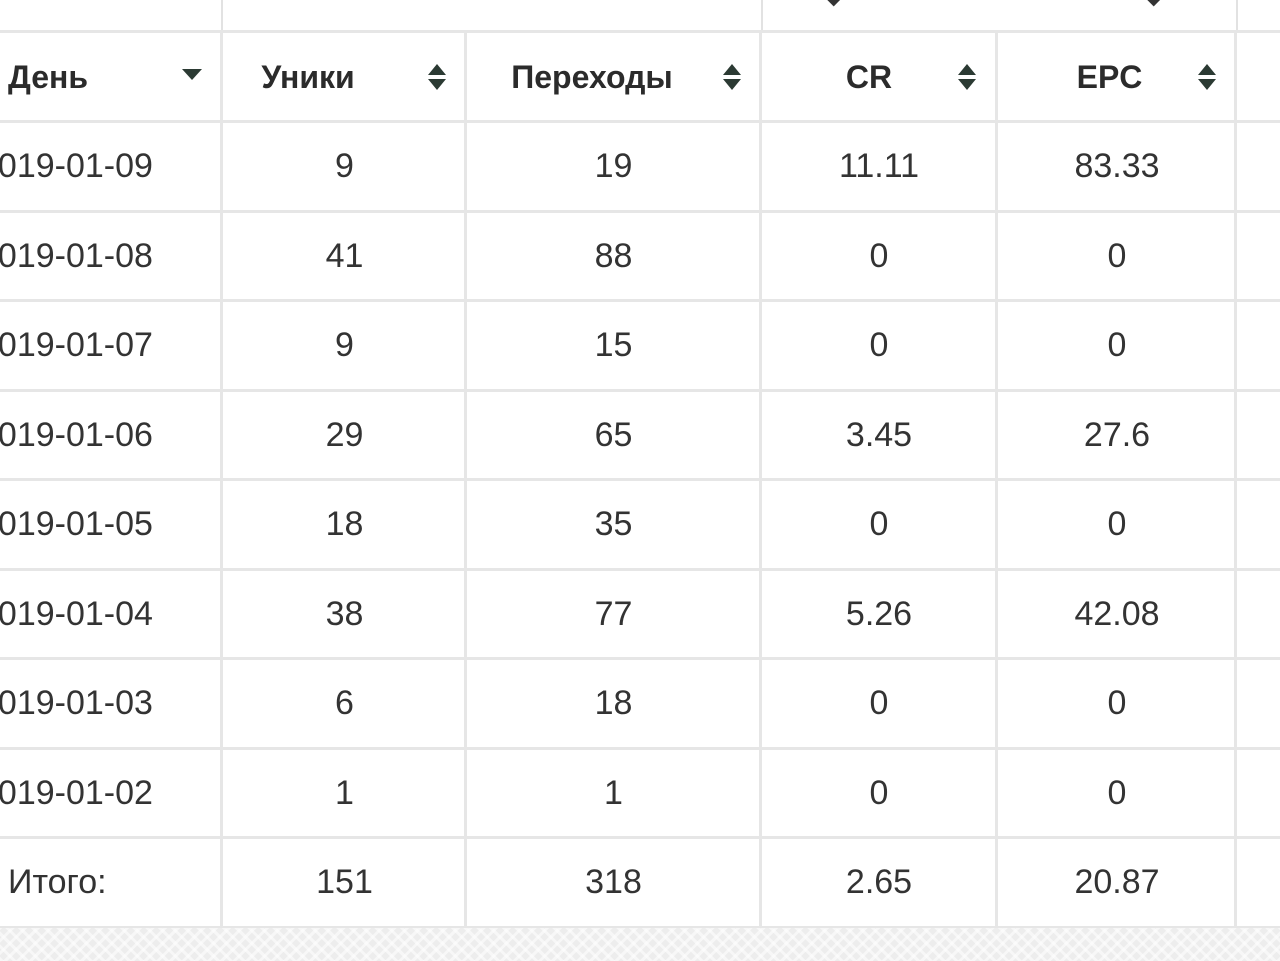  I want to click on cell-clicks: 15, so click(613, 345).